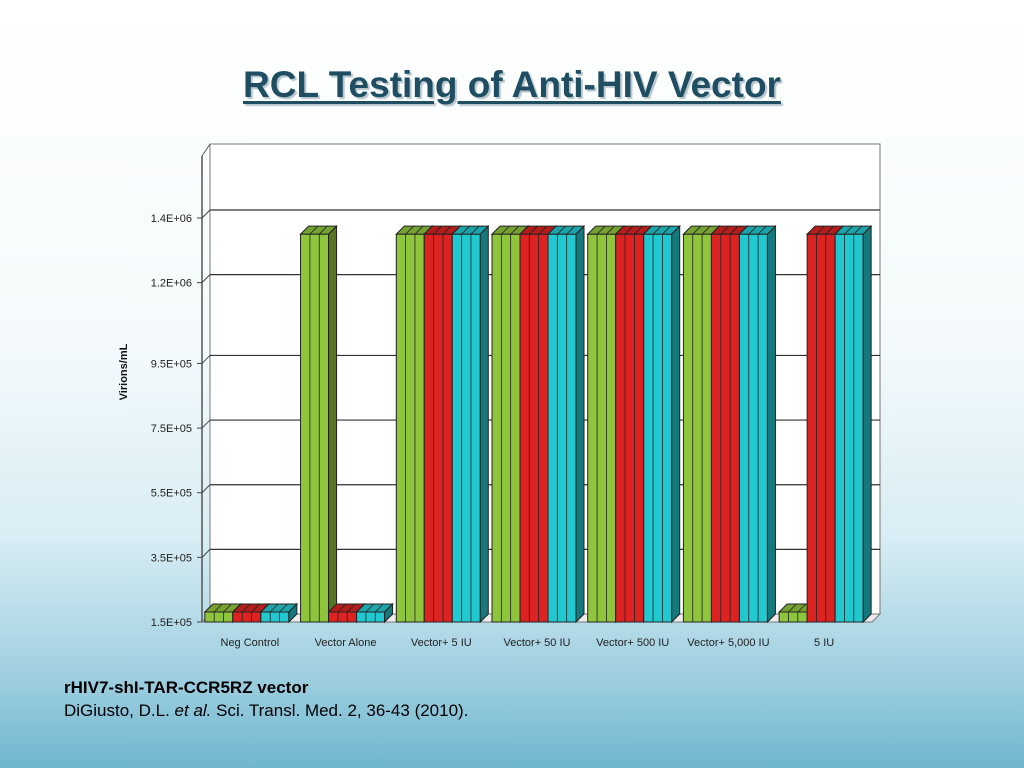 The width and height of the screenshot is (1024, 768). I want to click on y-tick-label: 3.5E+05, so click(171, 558).